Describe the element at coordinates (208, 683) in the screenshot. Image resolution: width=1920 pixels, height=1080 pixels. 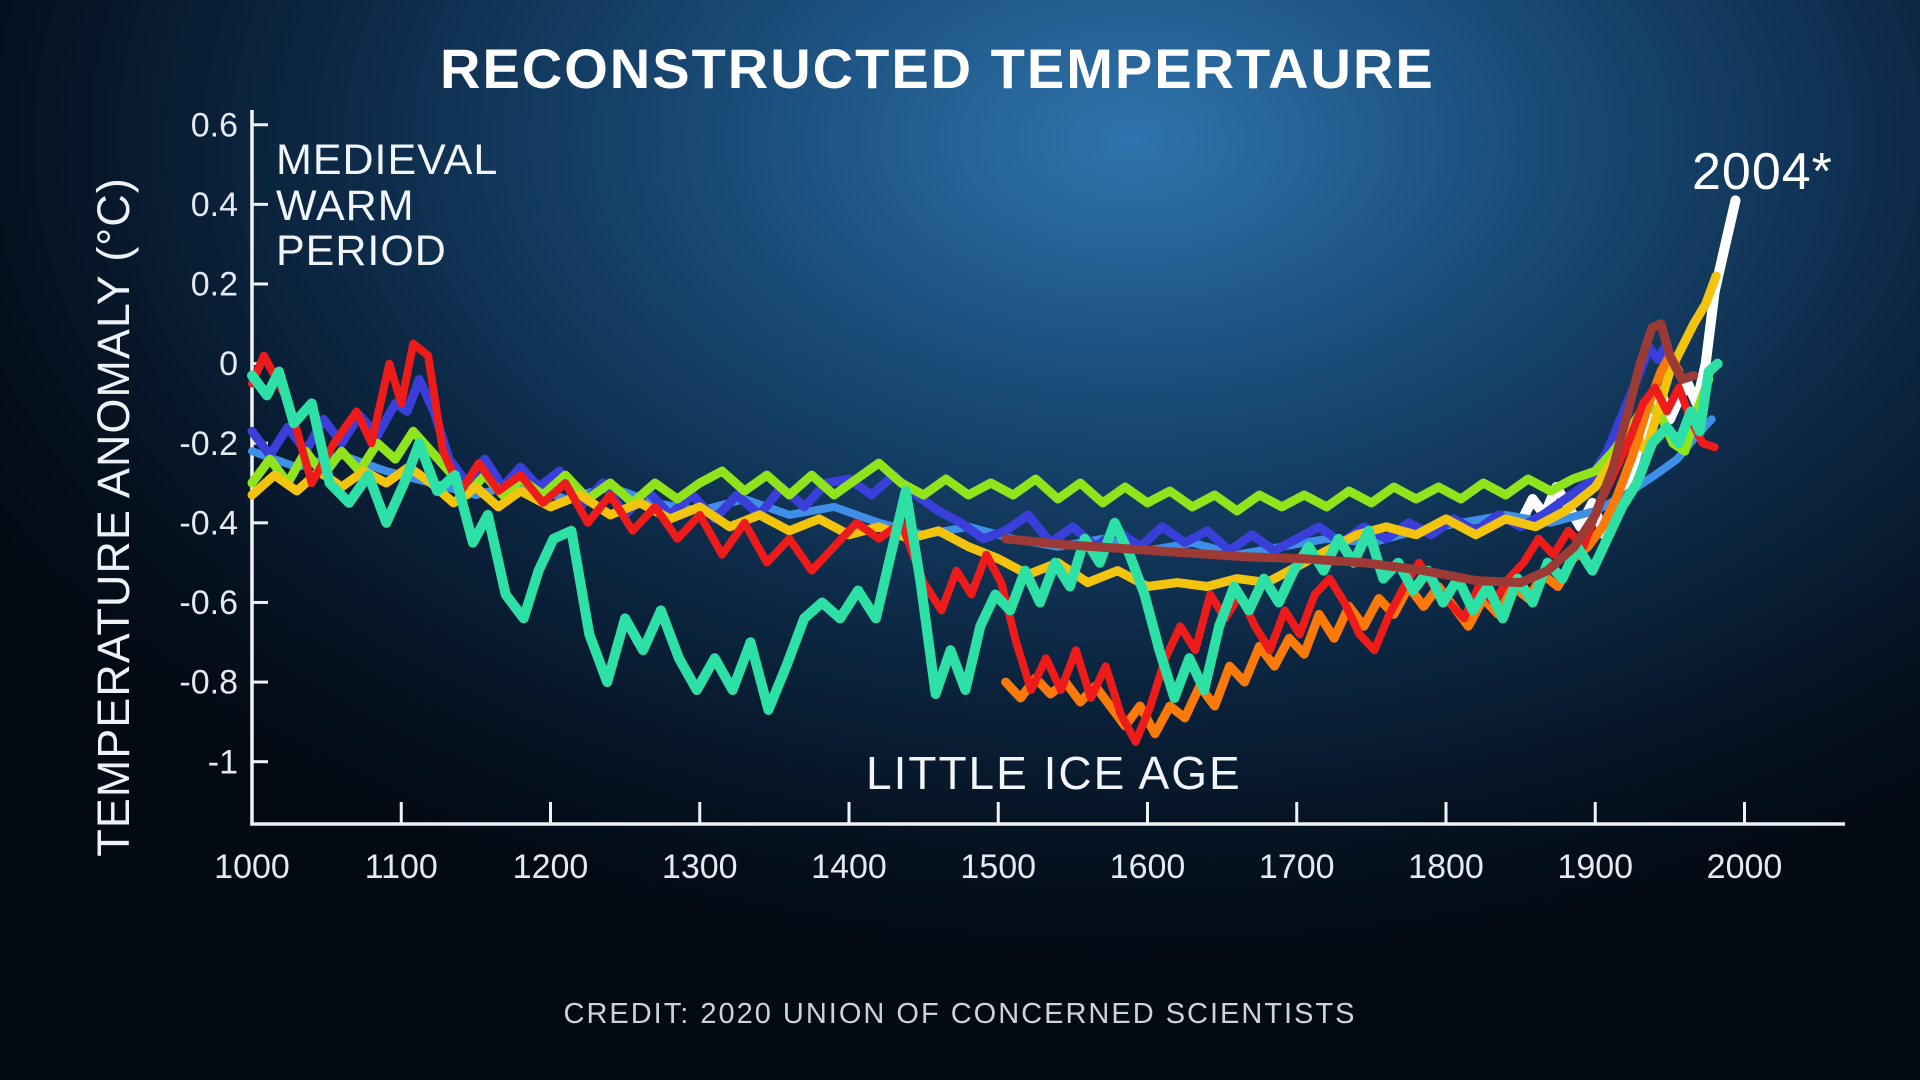
I see `y-tick-label: -0.8` at that location.